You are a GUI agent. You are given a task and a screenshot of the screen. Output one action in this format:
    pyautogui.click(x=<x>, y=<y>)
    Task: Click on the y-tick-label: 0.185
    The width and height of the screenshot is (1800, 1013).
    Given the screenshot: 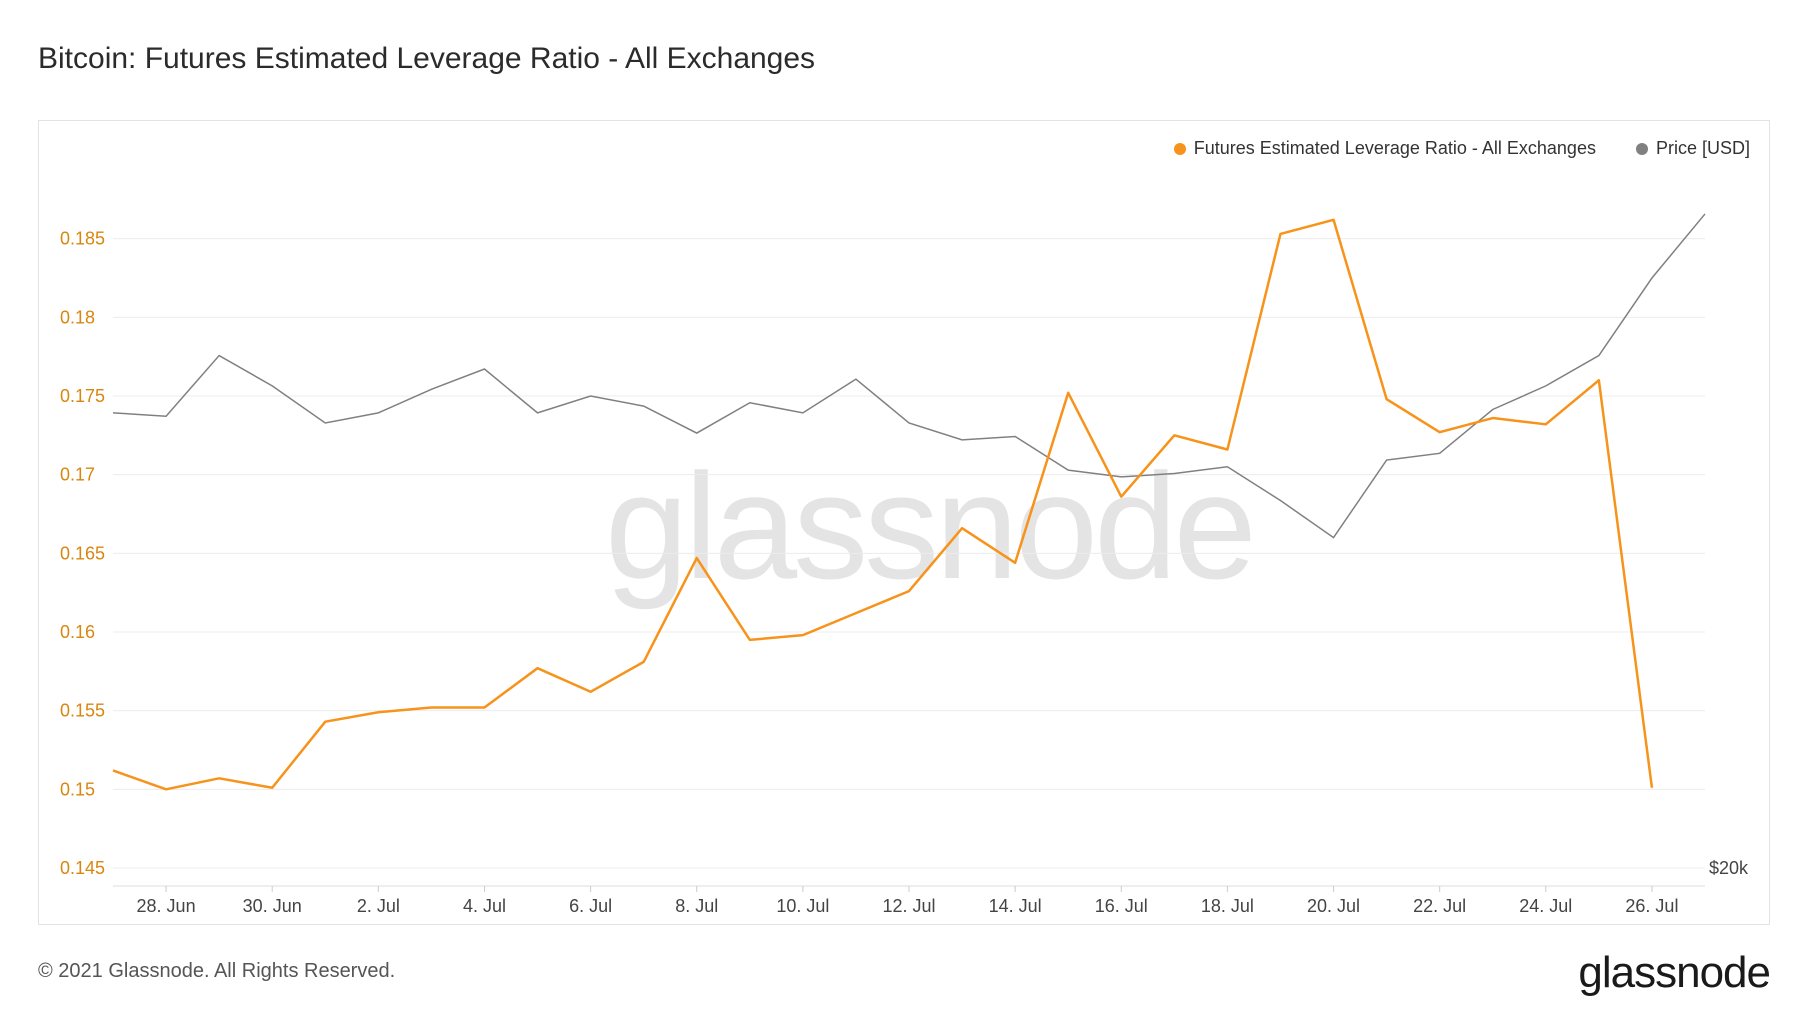 What is the action you would take?
    pyautogui.click(x=82, y=239)
    